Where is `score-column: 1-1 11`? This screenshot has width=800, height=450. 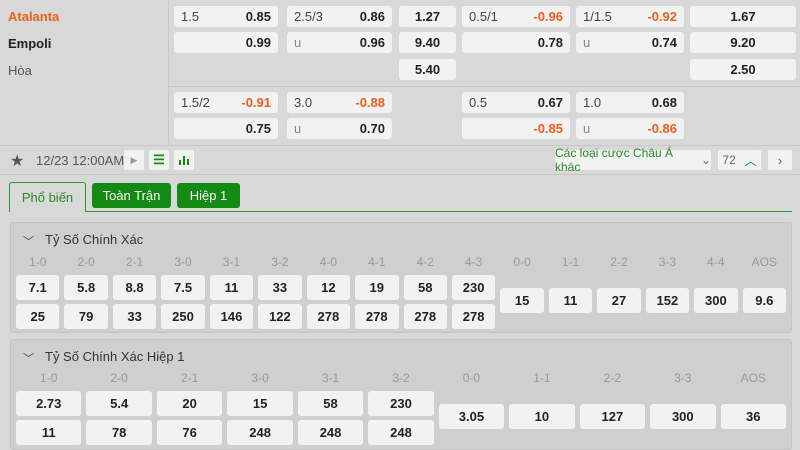
score-column: 1-1 11 is located at coordinates (570, 291).